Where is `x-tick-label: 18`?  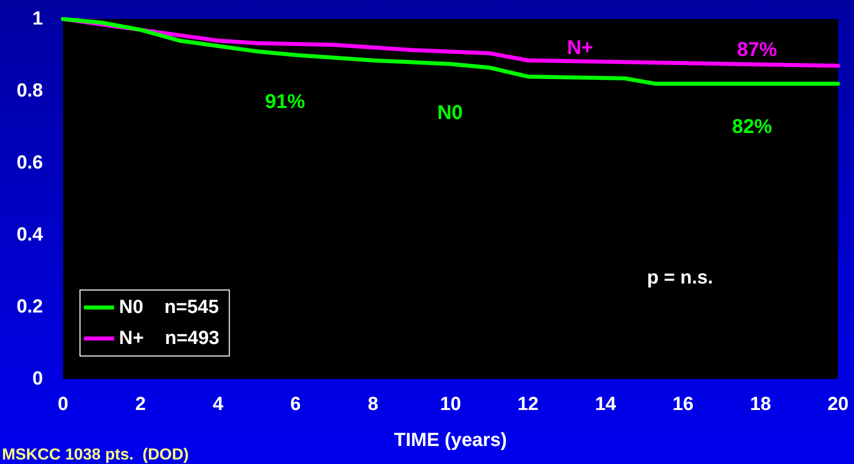
x-tick-label: 18 is located at coordinates (761, 404).